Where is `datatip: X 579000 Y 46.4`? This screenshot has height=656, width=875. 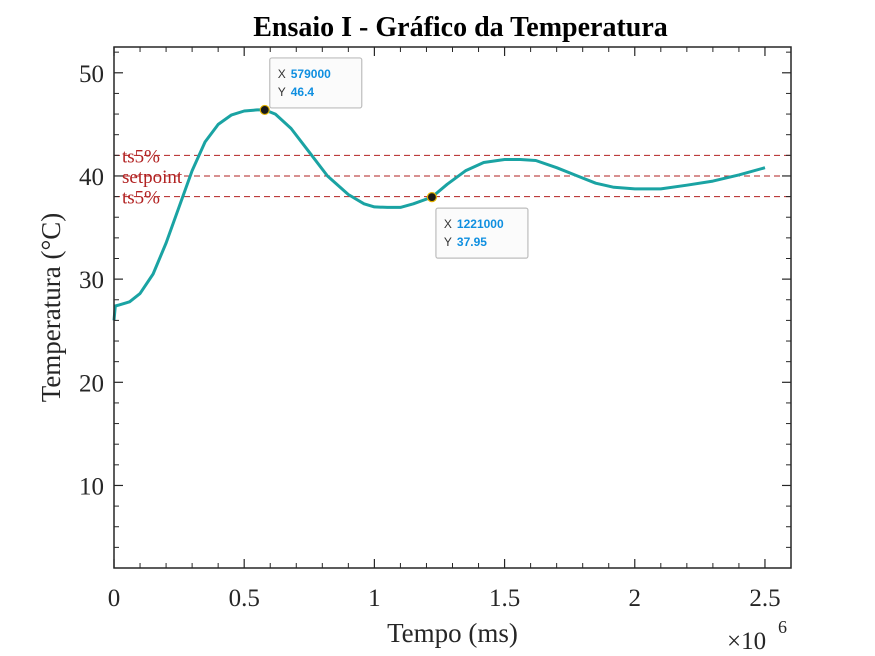
datatip: X 579000 Y 46.4 is located at coordinates (316, 83).